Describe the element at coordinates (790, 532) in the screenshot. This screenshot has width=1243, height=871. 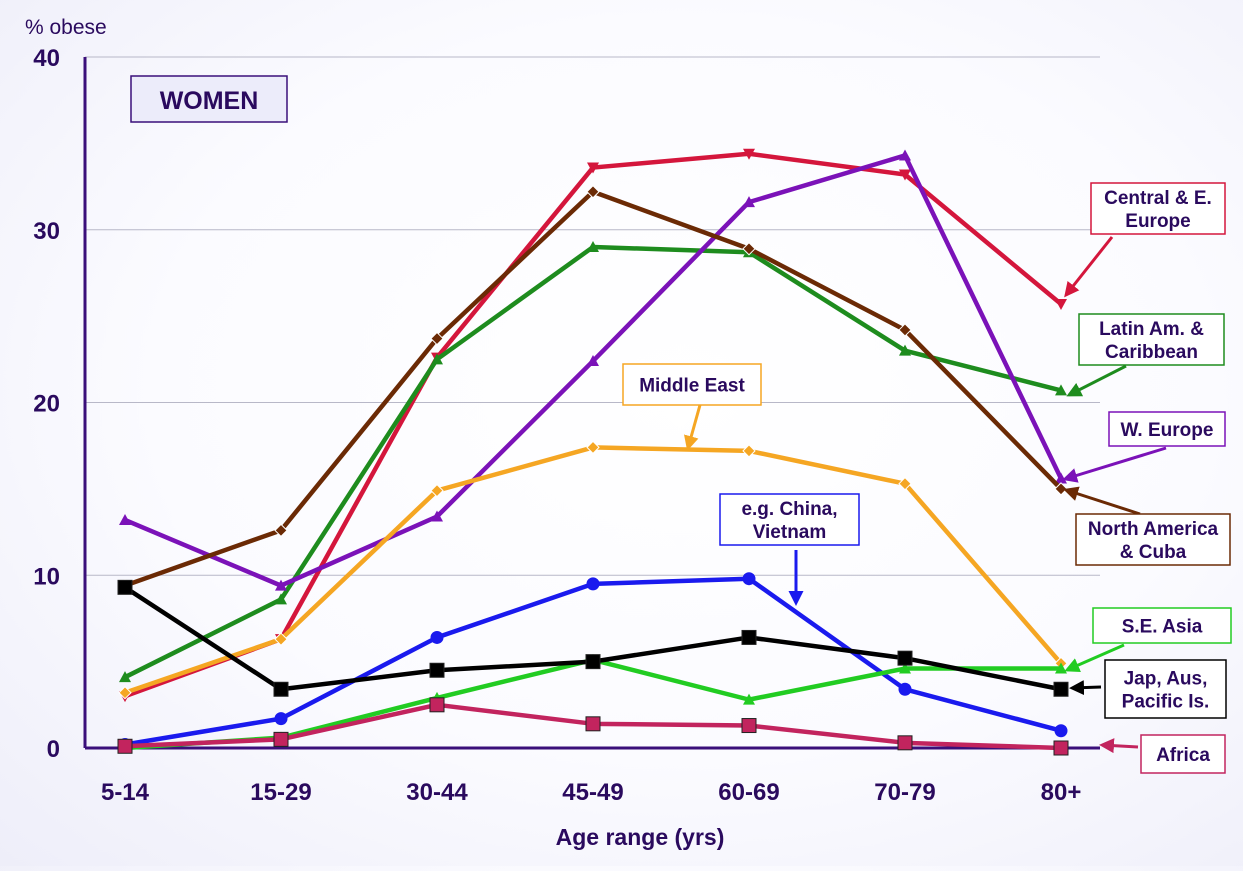
I see `annotation-label: Vietnam` at that location.